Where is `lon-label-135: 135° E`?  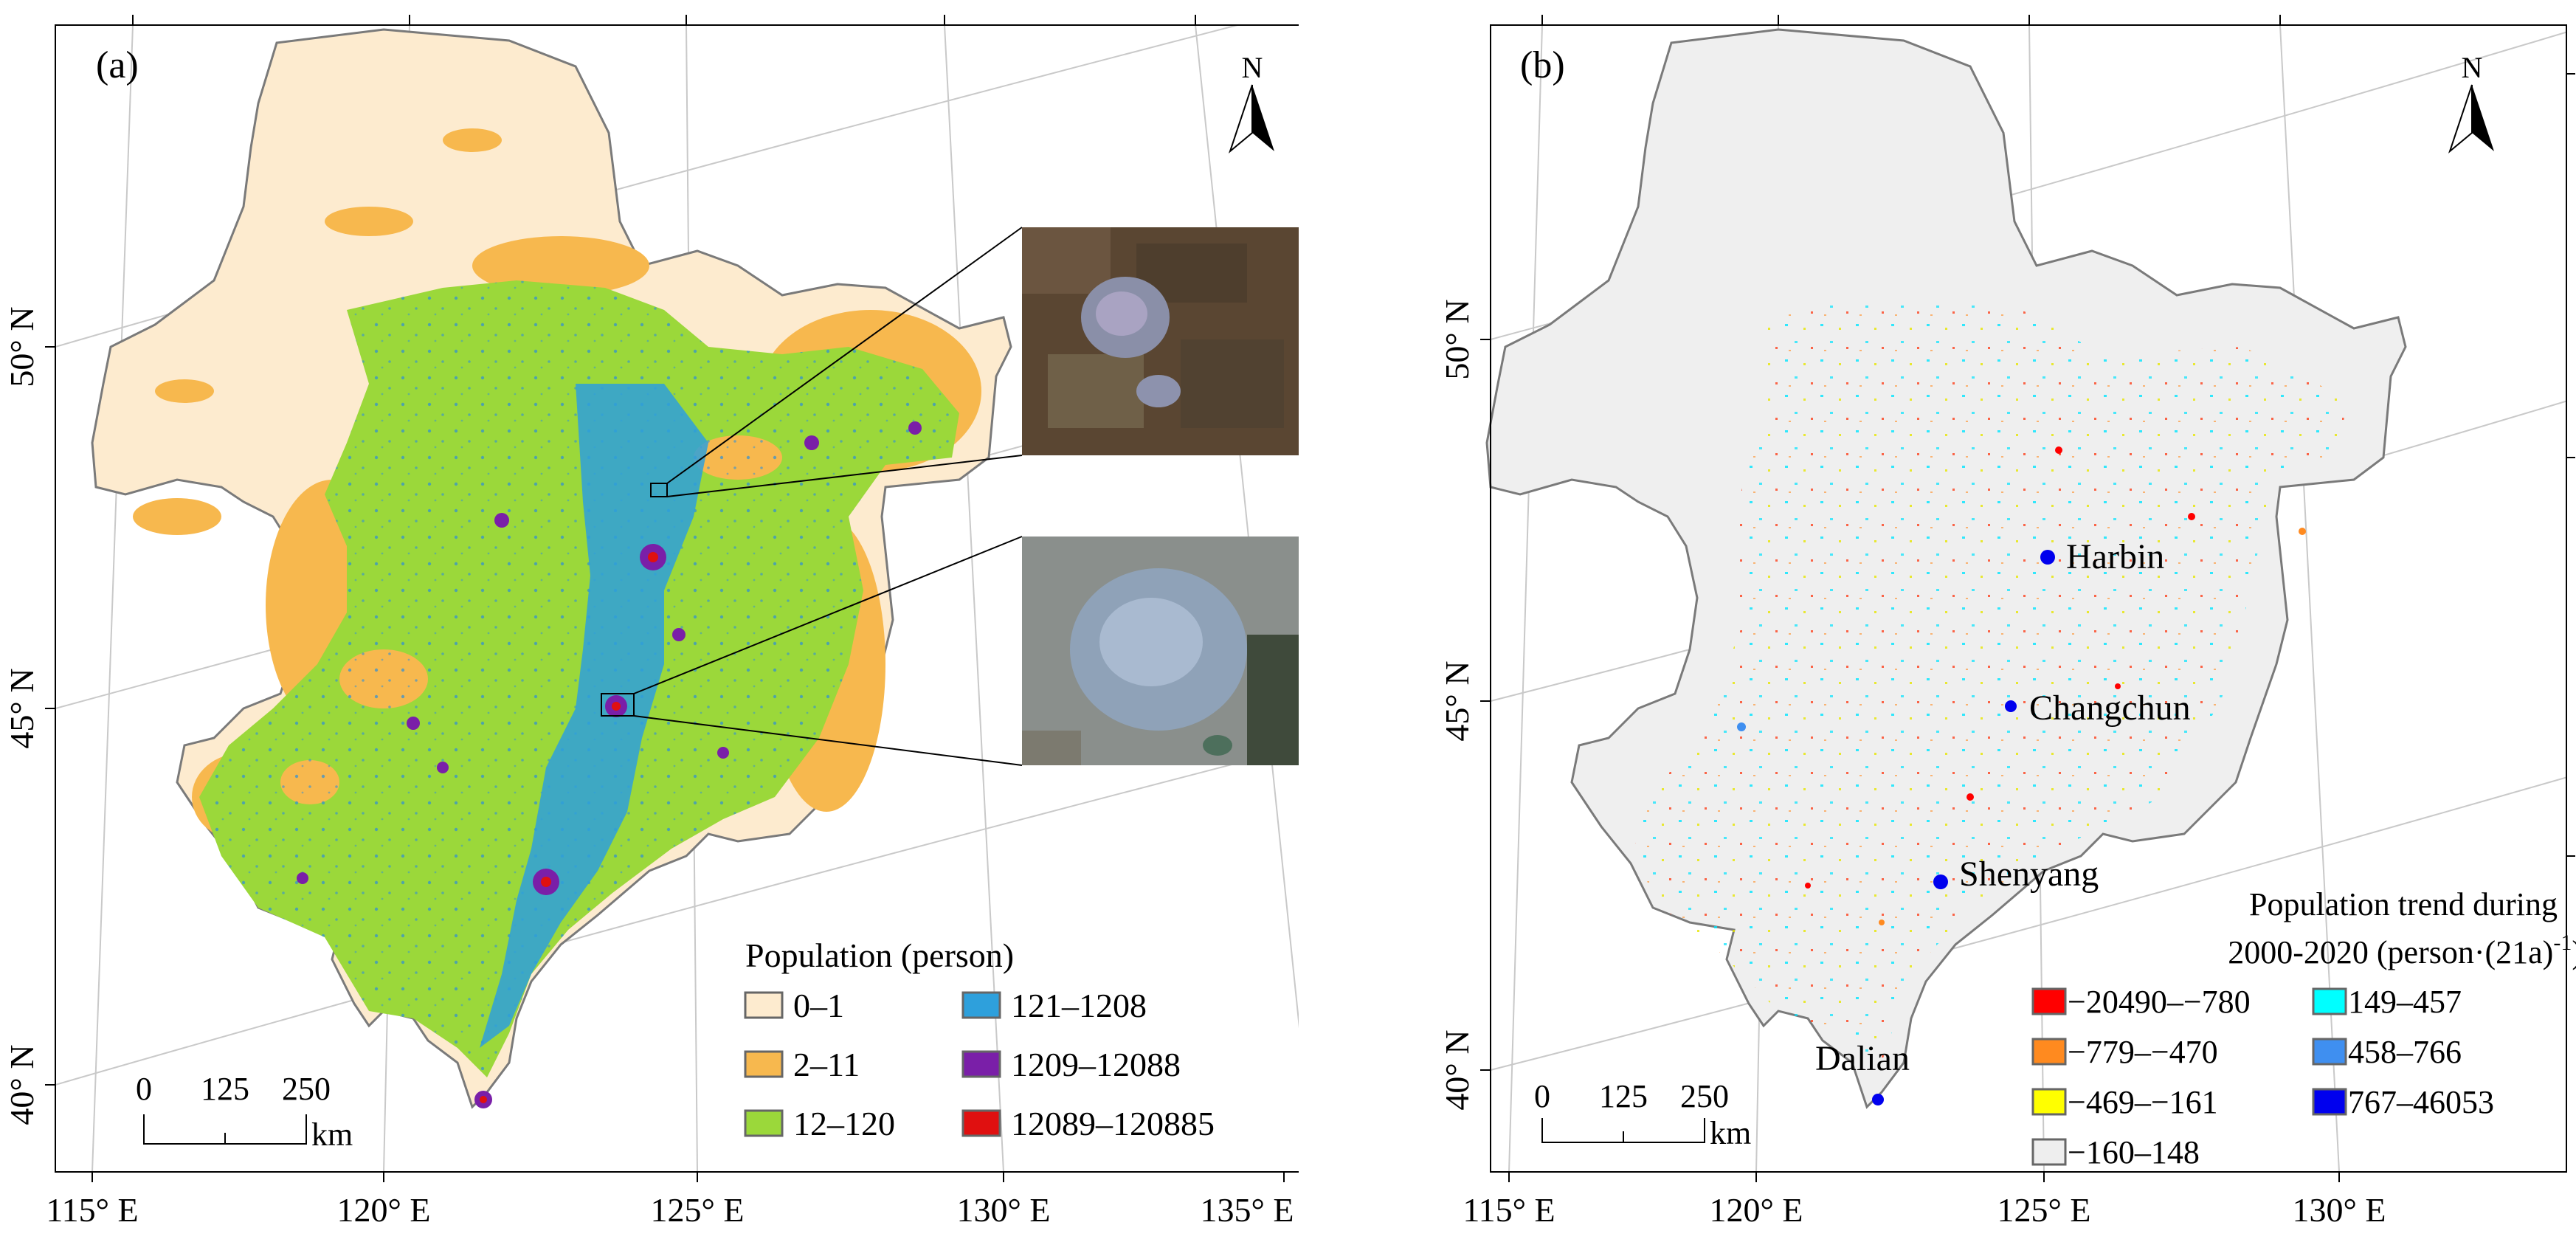
lon-label-135: 135° E is located at coordinates (1247, 1210).